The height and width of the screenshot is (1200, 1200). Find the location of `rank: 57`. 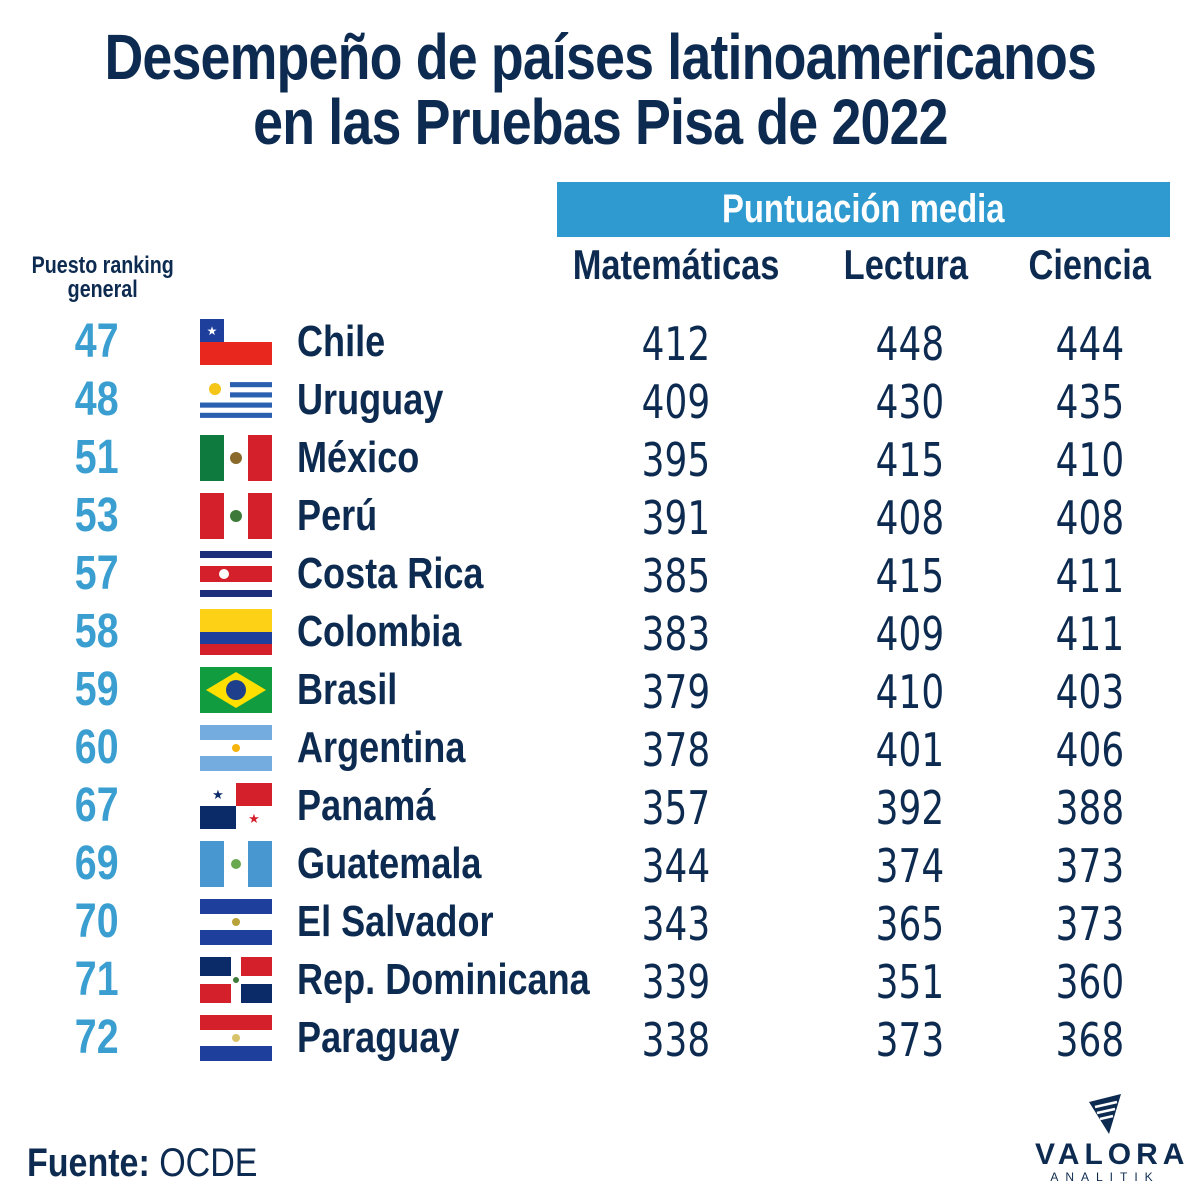

rank: 57 is located at coordinates (97, 573).